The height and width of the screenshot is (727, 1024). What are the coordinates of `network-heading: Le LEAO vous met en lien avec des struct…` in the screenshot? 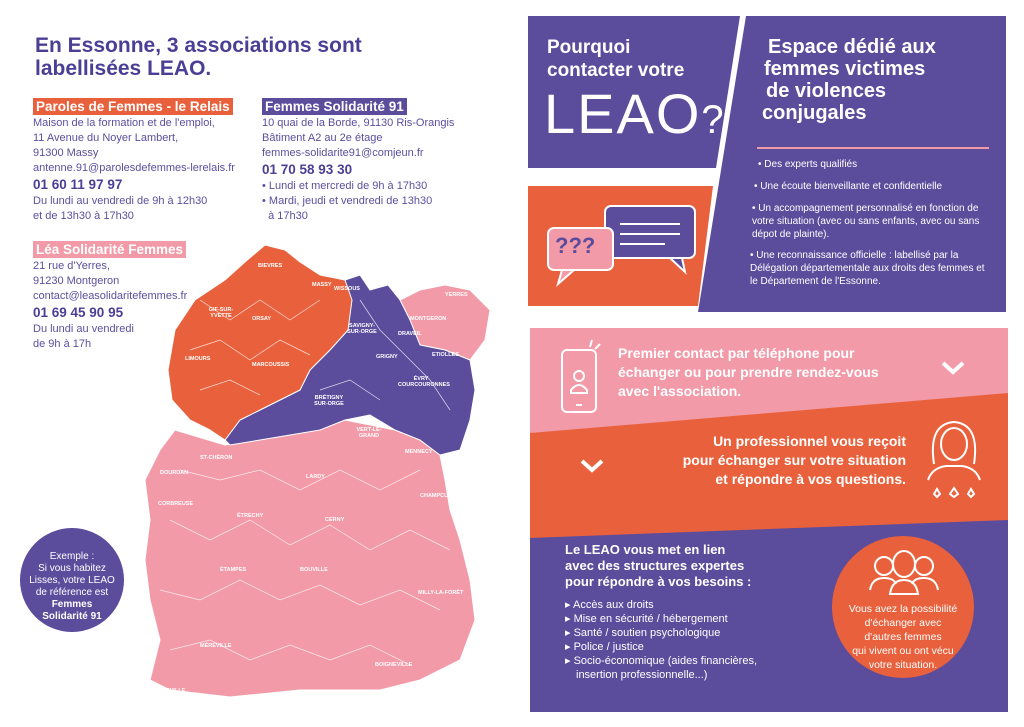 It's located at (658, 566).